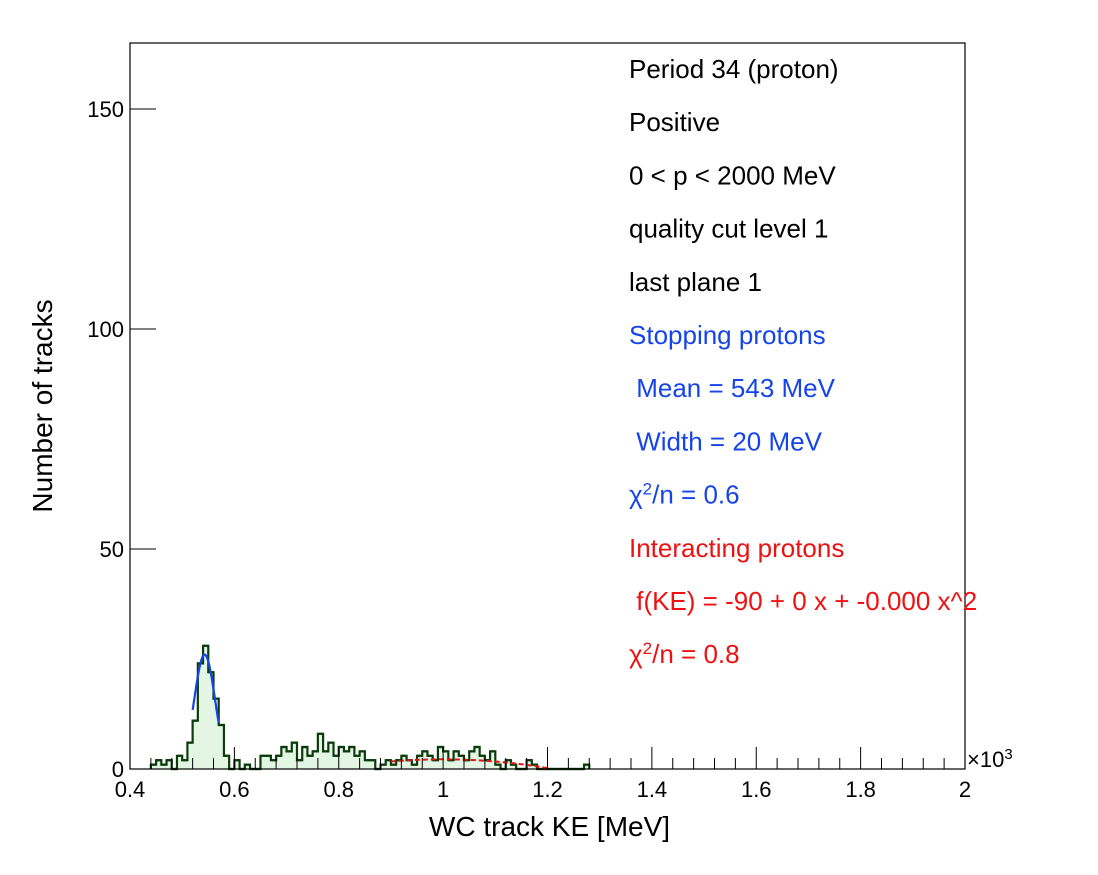  What do you see at coordinates (549, 826) in the screenshot?
I see `x-axis-title: WC track KE [MeV]` at bounding box center [549, 826].